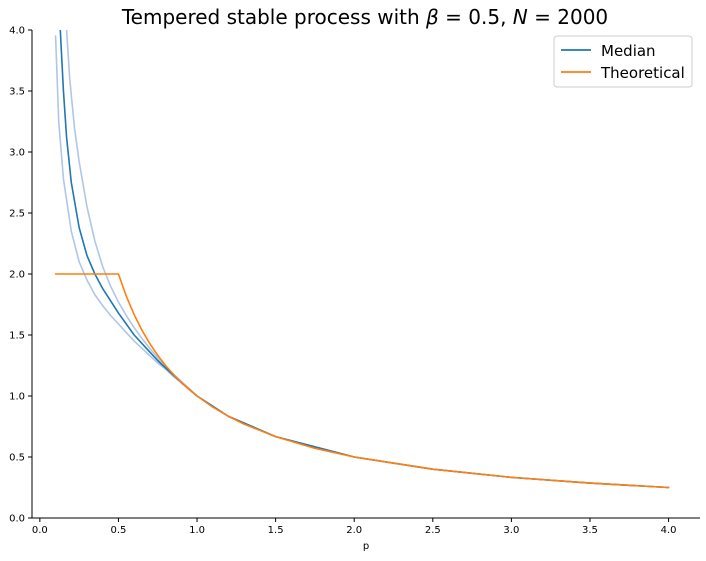 The width and height of the screenshot is (706, 561). What do you see at coordinates (118, 530) in the screenshot?
I see `x-tick-label: 0.5` at bounding box center [118, 530].